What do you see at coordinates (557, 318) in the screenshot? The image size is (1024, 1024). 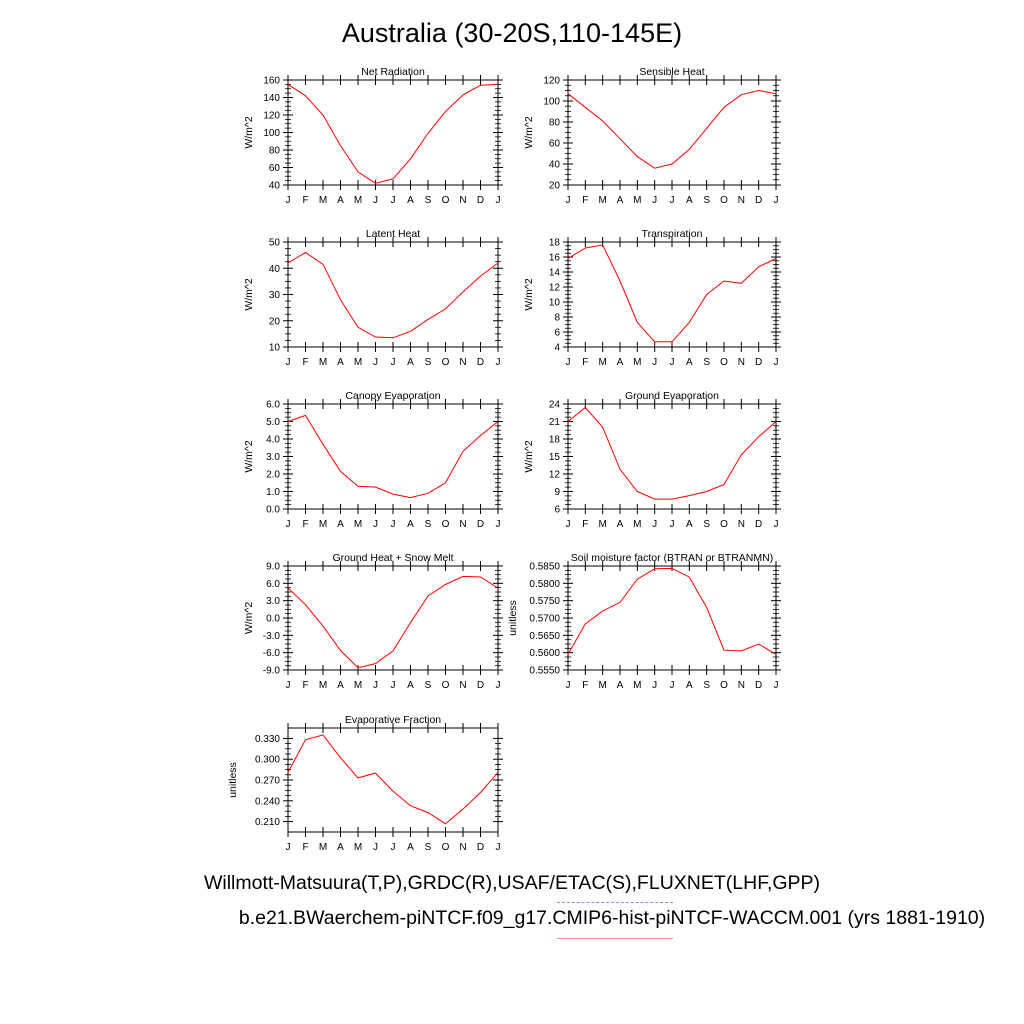 I see `y-tick-label: 8` at bounding box center [557, 318].